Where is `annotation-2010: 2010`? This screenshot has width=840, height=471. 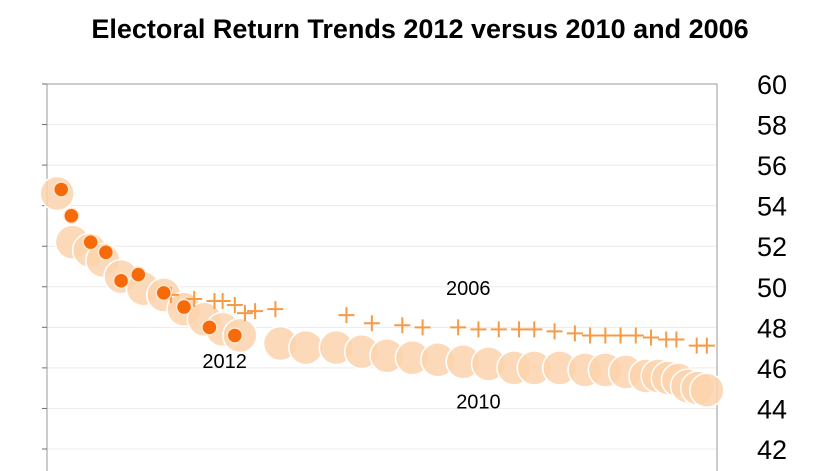
annotation-2010: 2010 is located at coordinates (478, 402).